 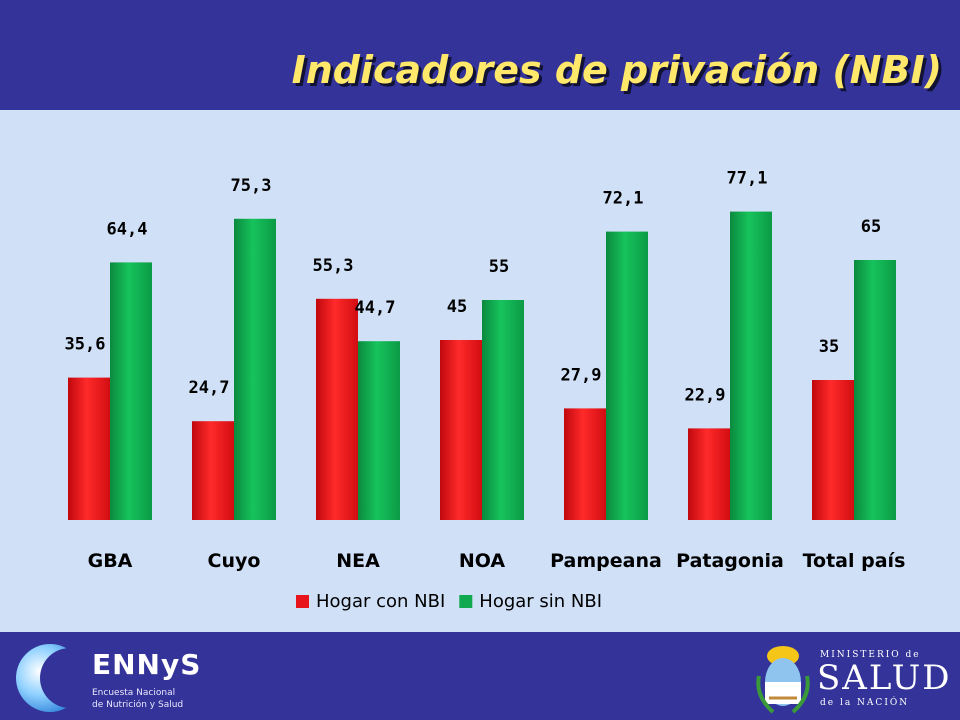 What do you see at coordinates (110, 561) in the screenshot?
I see `category-label: GBA` at bounding box center [110, 561].